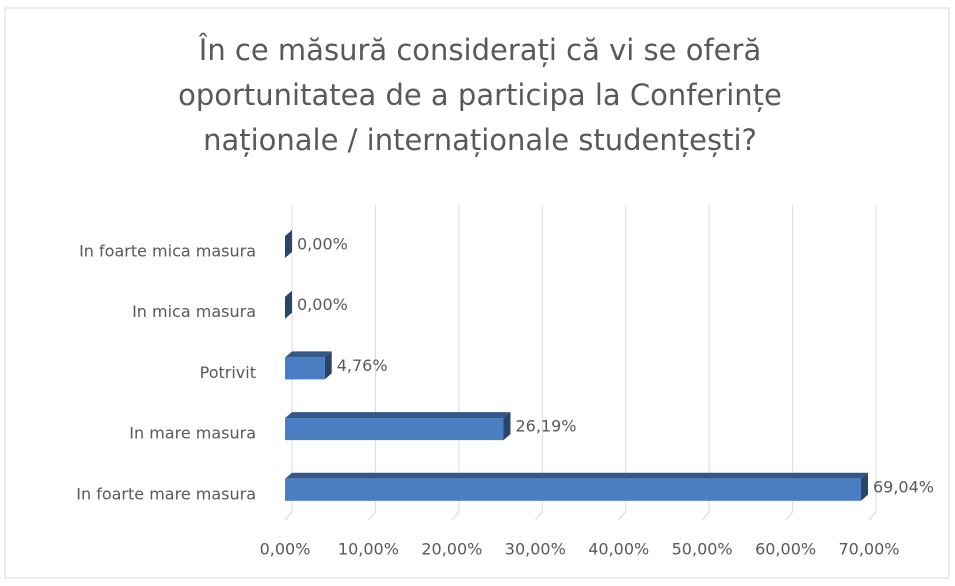 The width and height of the screenshot is (955, 586). What do you see at coordinates (479, 50) in the screenshot?
I see `title-line: În ce măsură considerați că vi se oferă` at bounding box center [479, 50].